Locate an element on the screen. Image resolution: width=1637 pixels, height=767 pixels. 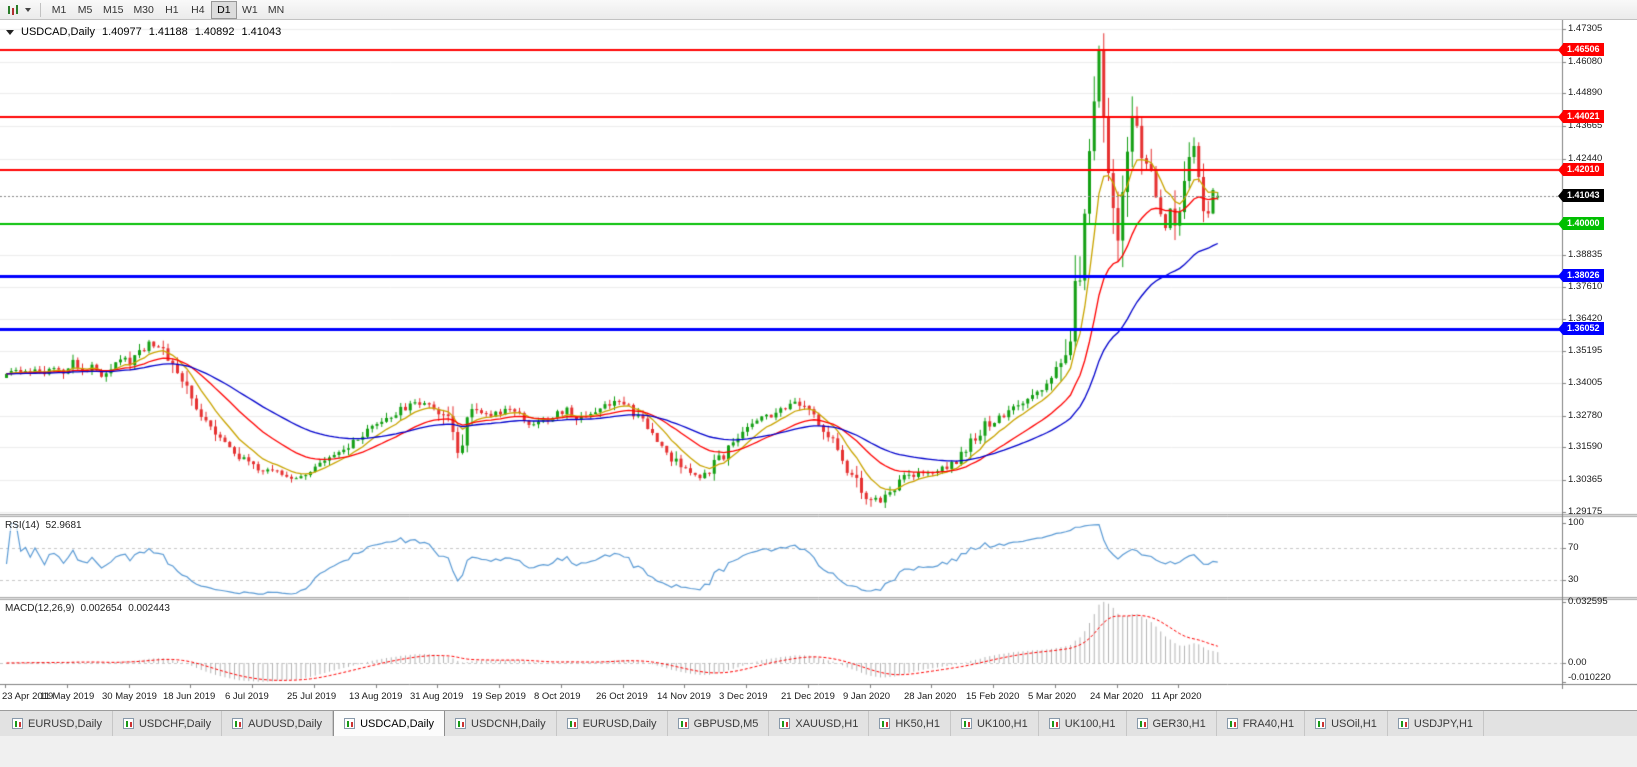
timeframe-button-m15: M15 is located at coordinates (113, 9).